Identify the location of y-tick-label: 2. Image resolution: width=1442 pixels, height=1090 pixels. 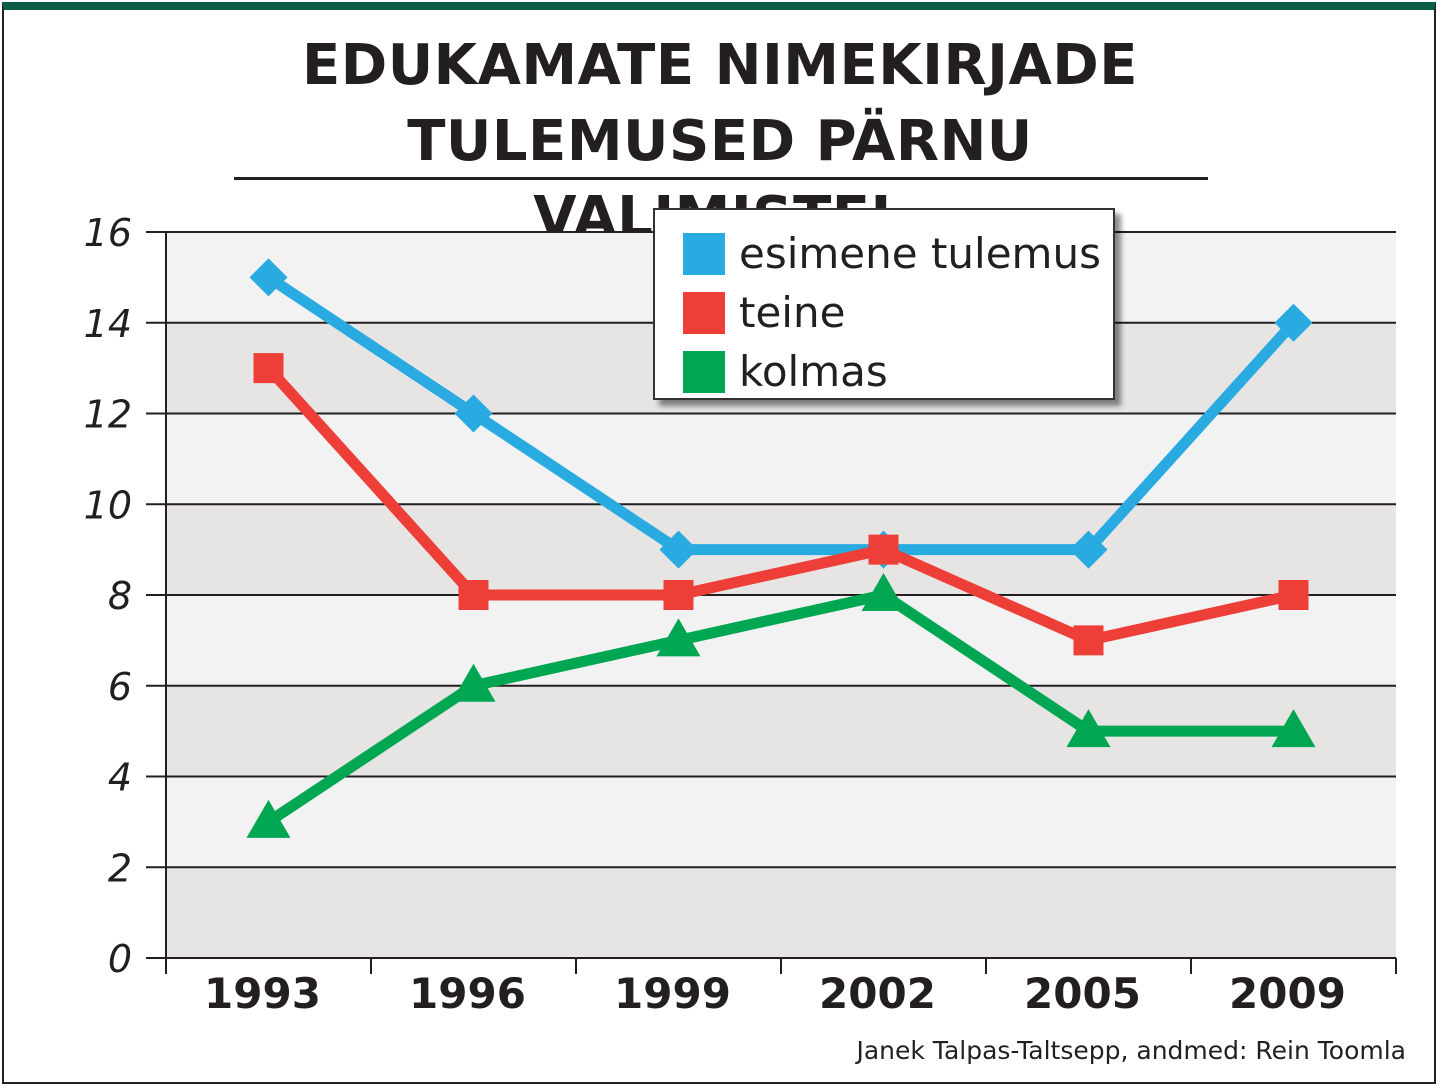
(120, 868).